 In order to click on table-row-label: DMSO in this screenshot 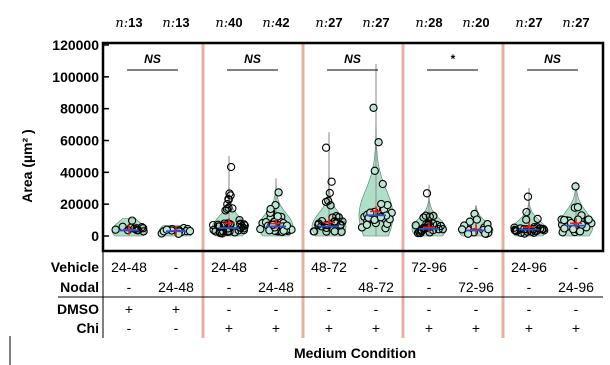, I will do `click(78, 309)`.